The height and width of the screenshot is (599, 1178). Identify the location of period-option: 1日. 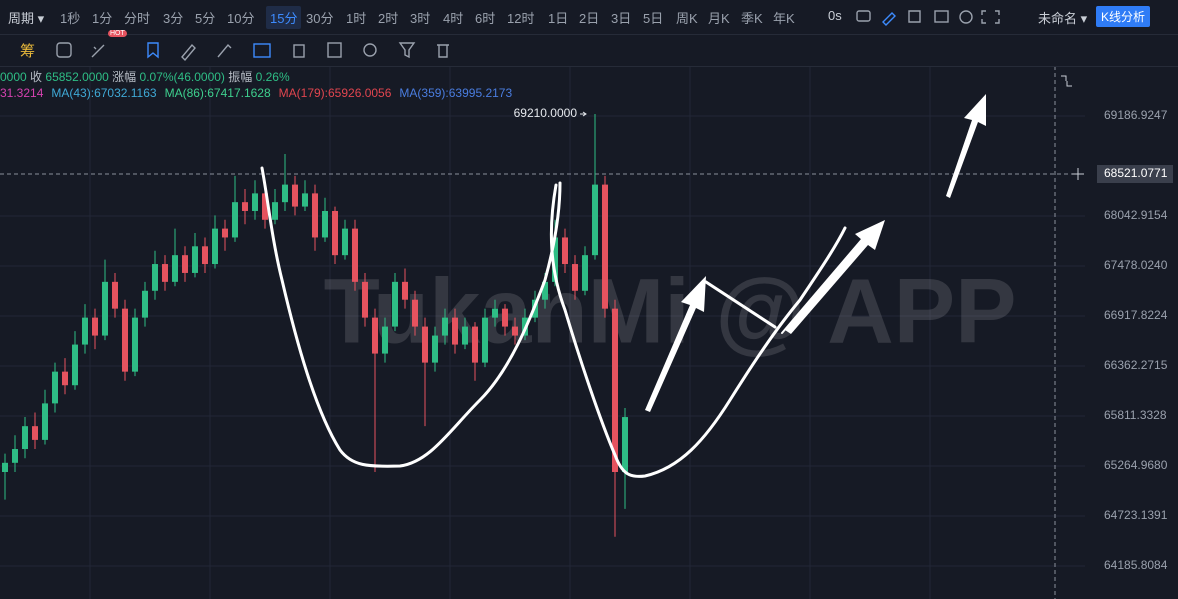
(558, 18).